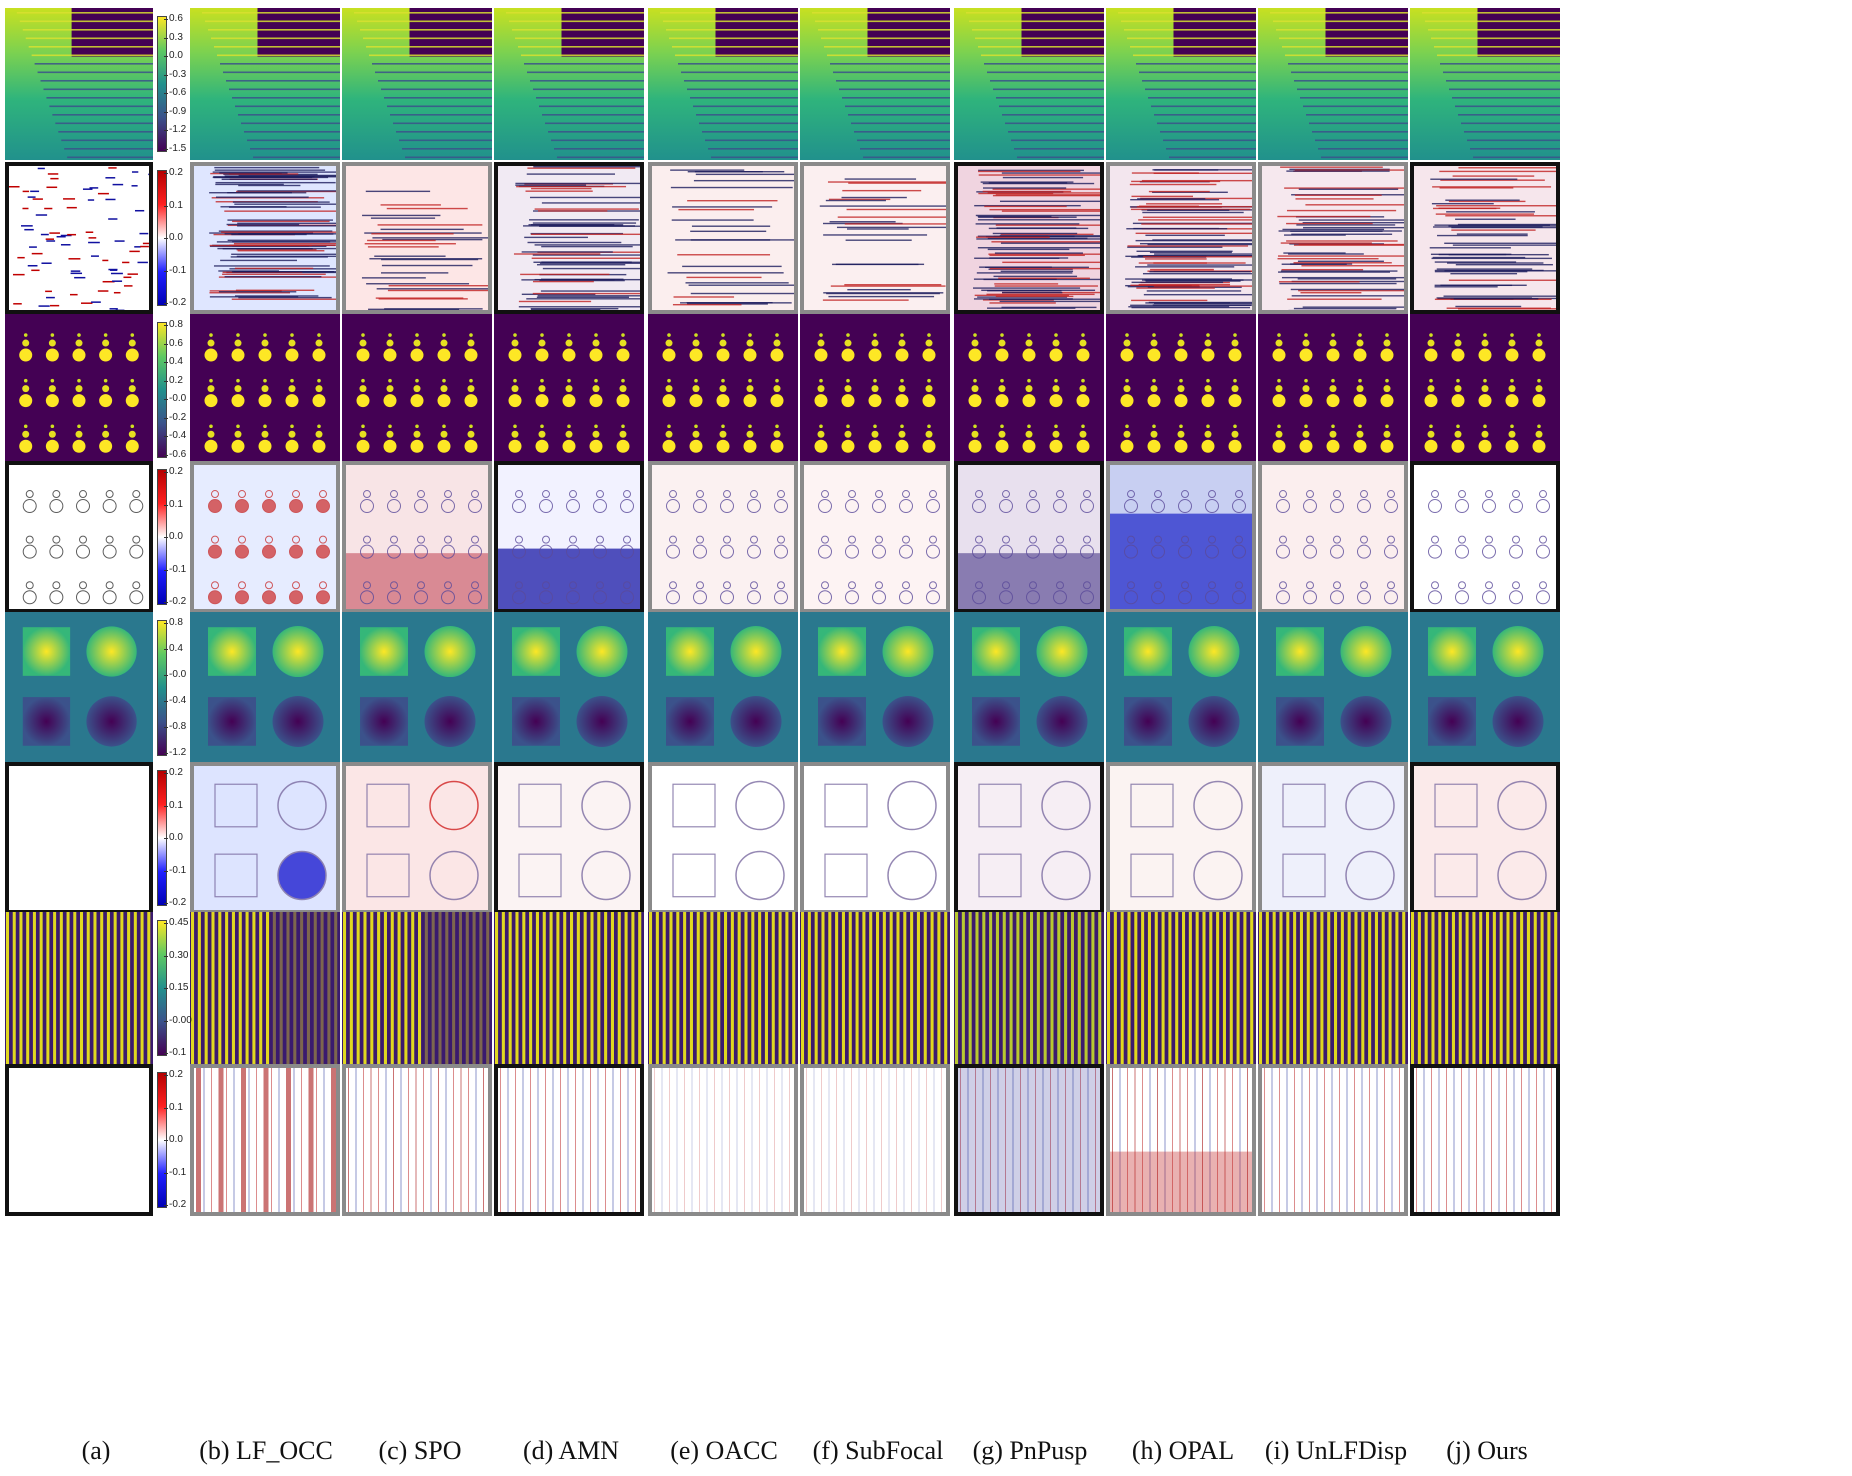 The height and width of the screenshot is (1476, 1852). What do you see at coordinates (179, 922) in the screenshot?
I see `colorbar-tick-label: 0.45` at bounding box center [179, 922].